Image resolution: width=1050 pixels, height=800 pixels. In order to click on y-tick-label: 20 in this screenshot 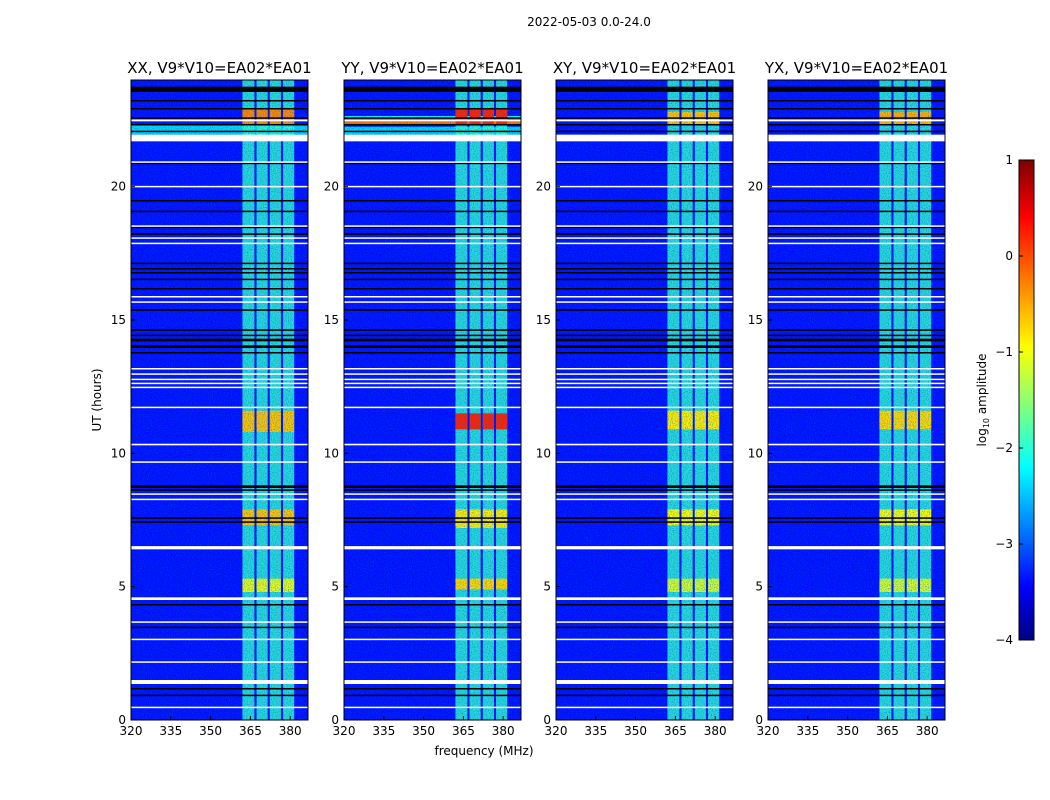, I will do `click(543, 187)`.